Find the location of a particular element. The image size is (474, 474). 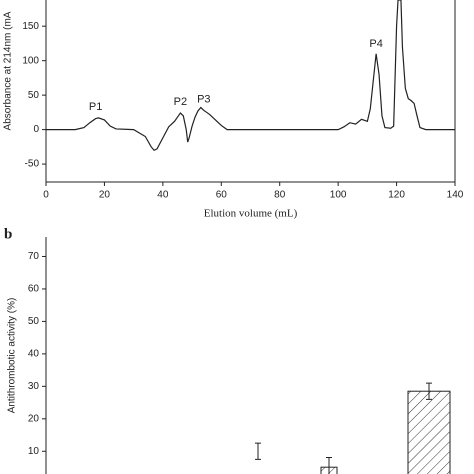

x-tick-label: 140 is located at coordinates (455, 195).